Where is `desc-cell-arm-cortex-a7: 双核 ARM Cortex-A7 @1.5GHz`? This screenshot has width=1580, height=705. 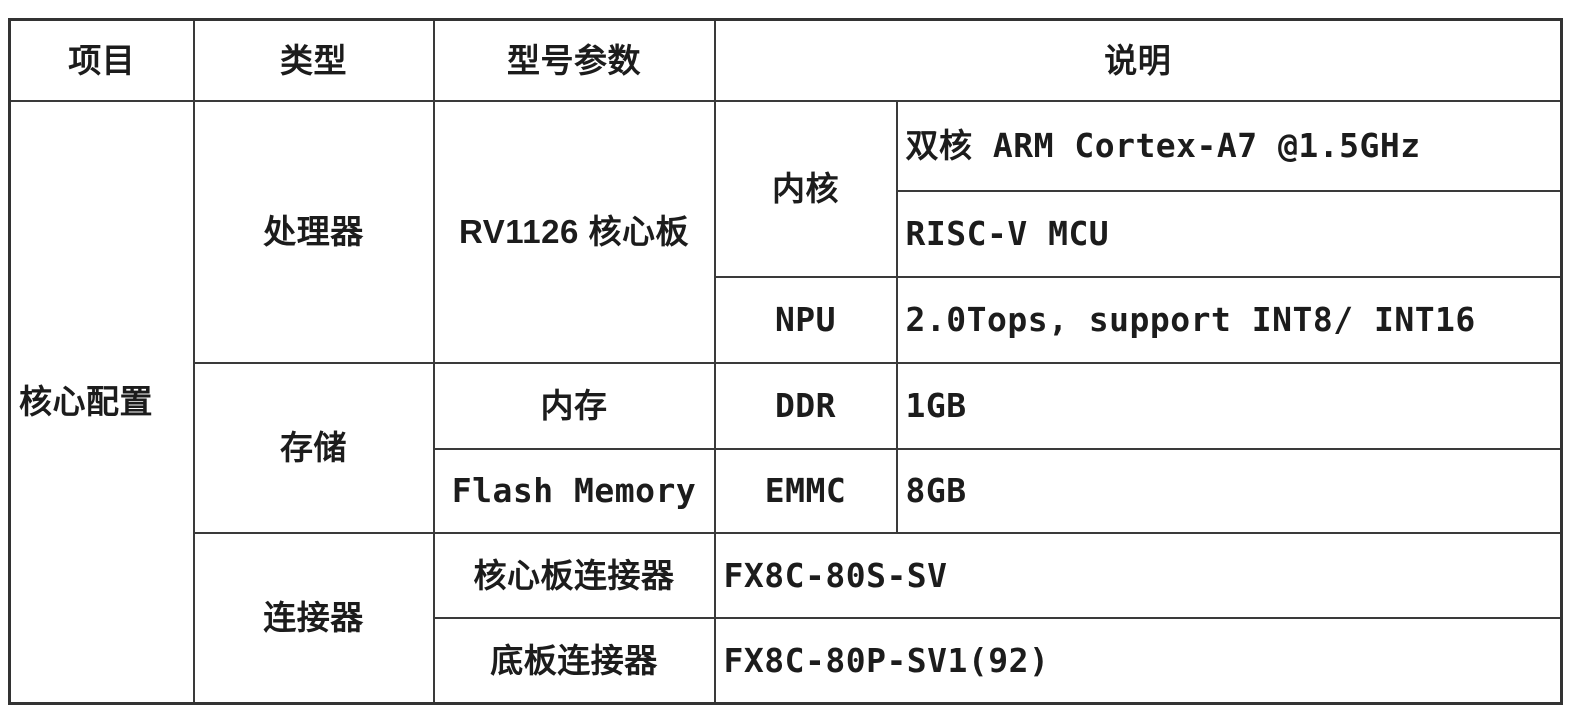
desc-cell-arm-cortex-a7: 双核 ARM Cortex-A7 @1.5GHz is located at coordinates (1229, 146).